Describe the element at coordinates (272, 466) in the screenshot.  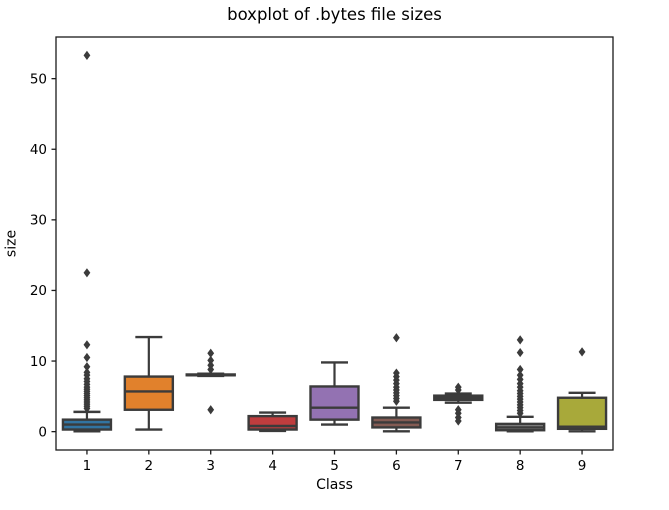
I see `x-tick-label: 4` at that location.